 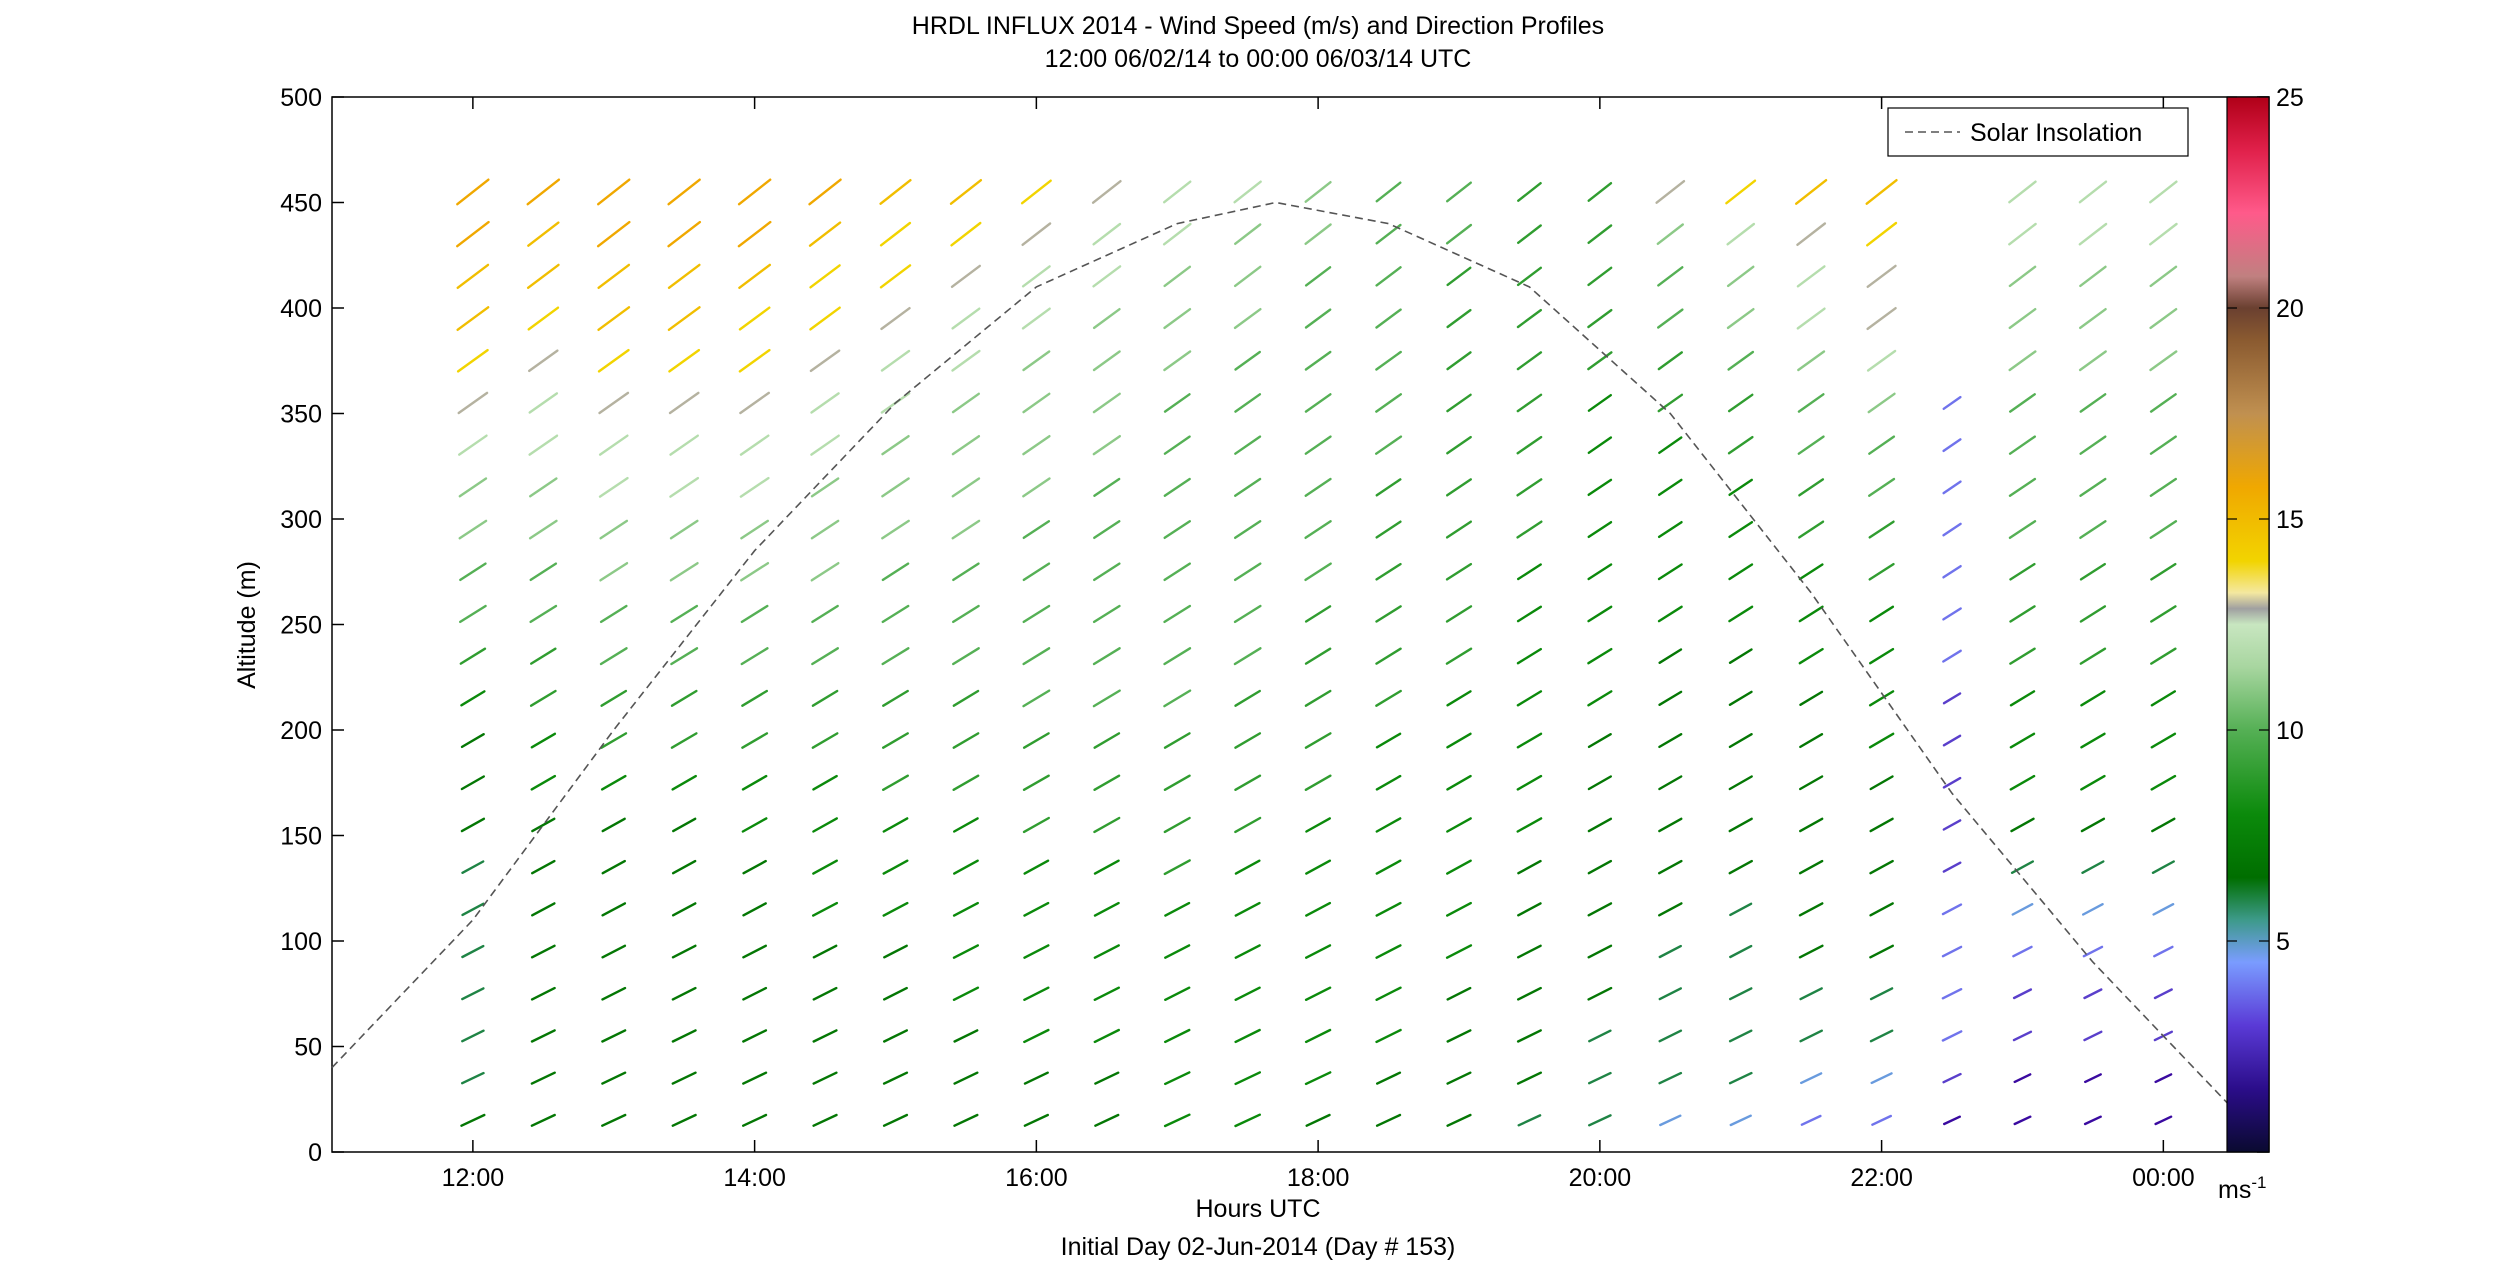 What do you see at coordinates (301, 520) in the screenshot?
I see `y-tick-label: 300` at bounding box center [301, 520].